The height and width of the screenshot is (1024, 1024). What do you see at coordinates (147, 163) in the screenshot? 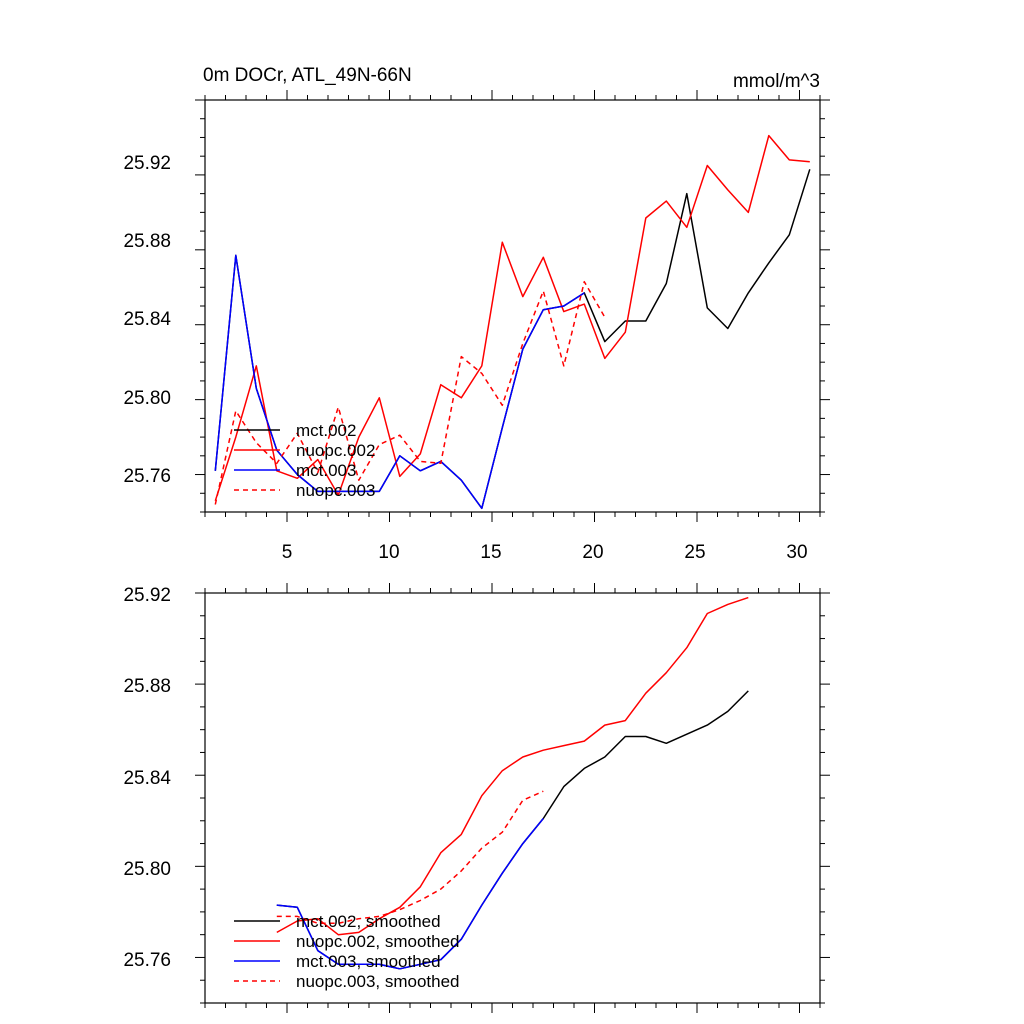
I see `top-ytick-label: 25.92` at bounding box center [147, 163].